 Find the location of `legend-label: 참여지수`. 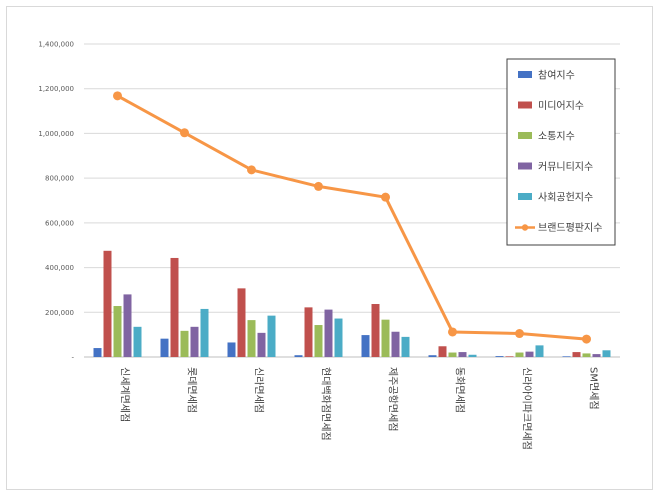

legend-label: 참여지수 is located at coordinates (556, 76).